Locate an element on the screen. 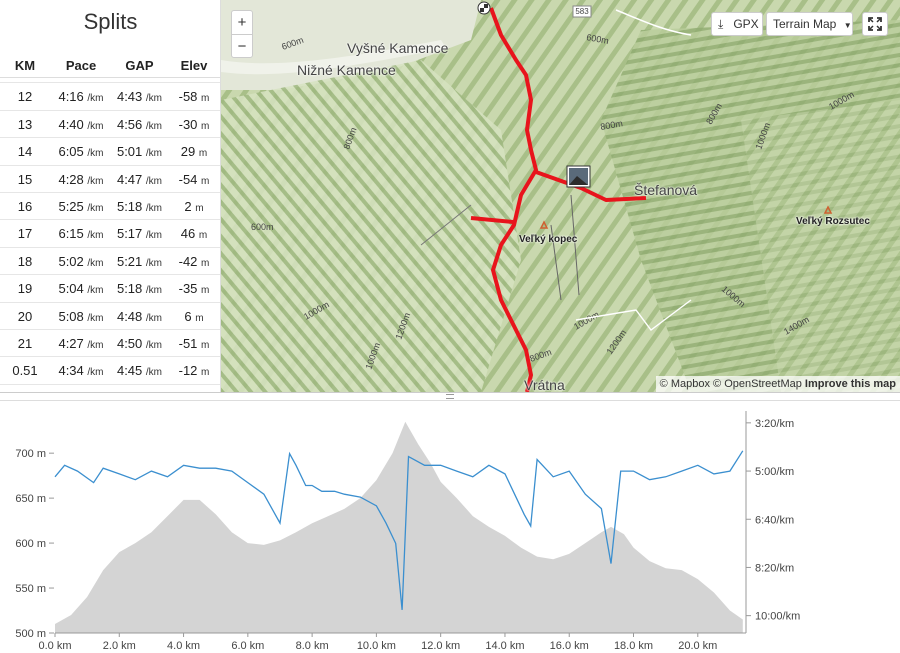 This screenshot has height=653, width=900. right-tick-label: 8:20/km is located at coordinates (774, 568).